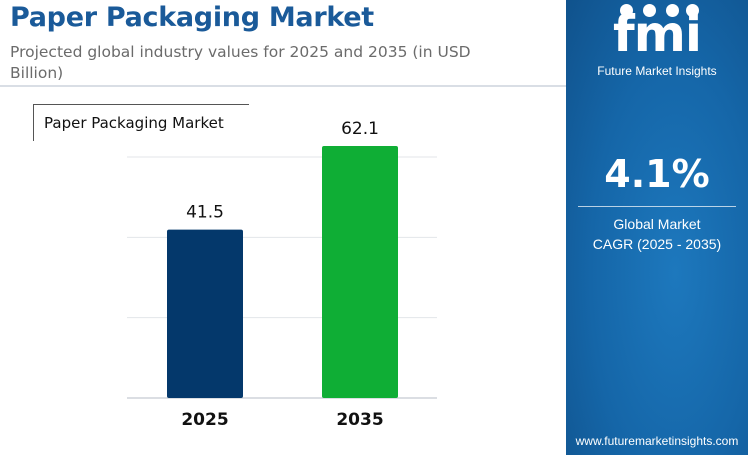 The image size is (748, 455). Describe the element at coordinates (360, 129) in the screenshot. I see `data-label-2035: 62.1` at that location.